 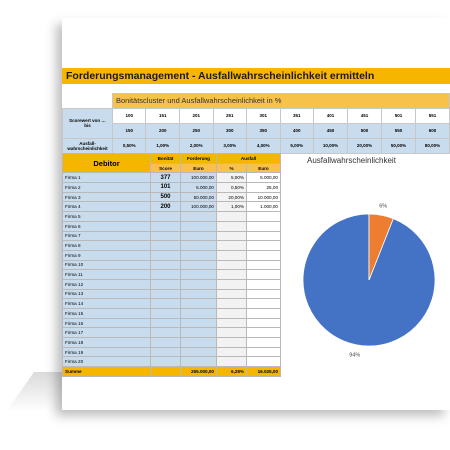 I want to click on debtor-name-cell: Firma 17, so click(x=106, y=333).